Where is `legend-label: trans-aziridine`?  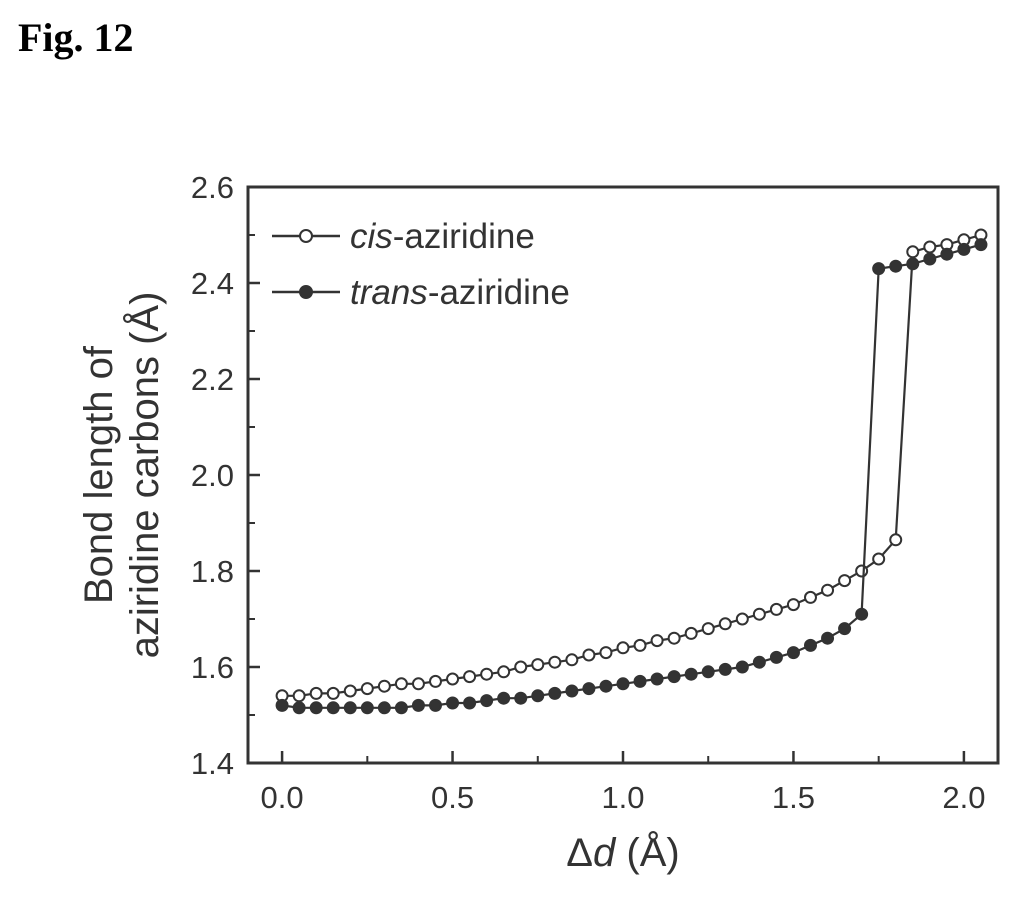
legend-label: trans-aziridine is located at coordinates (460, 292).